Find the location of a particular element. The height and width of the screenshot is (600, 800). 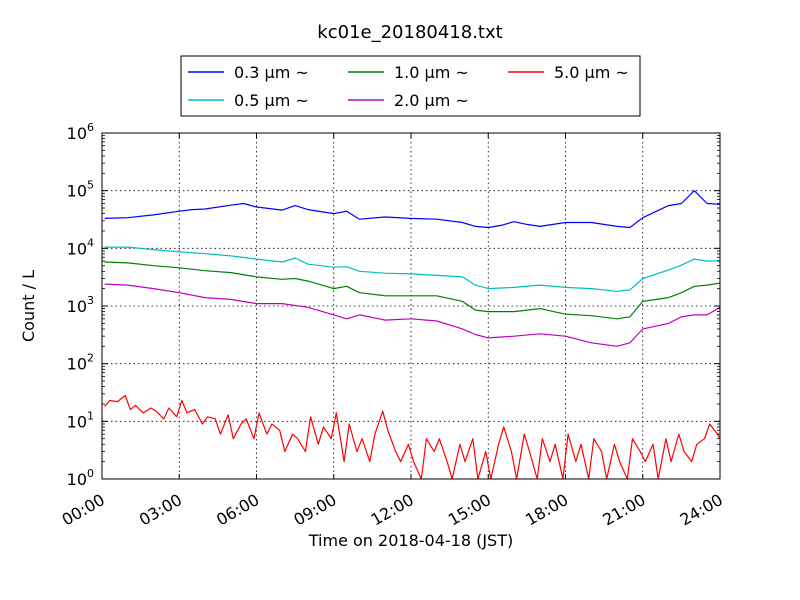

y-tick-label: 10⁴ is located at coordinates (80, 247).